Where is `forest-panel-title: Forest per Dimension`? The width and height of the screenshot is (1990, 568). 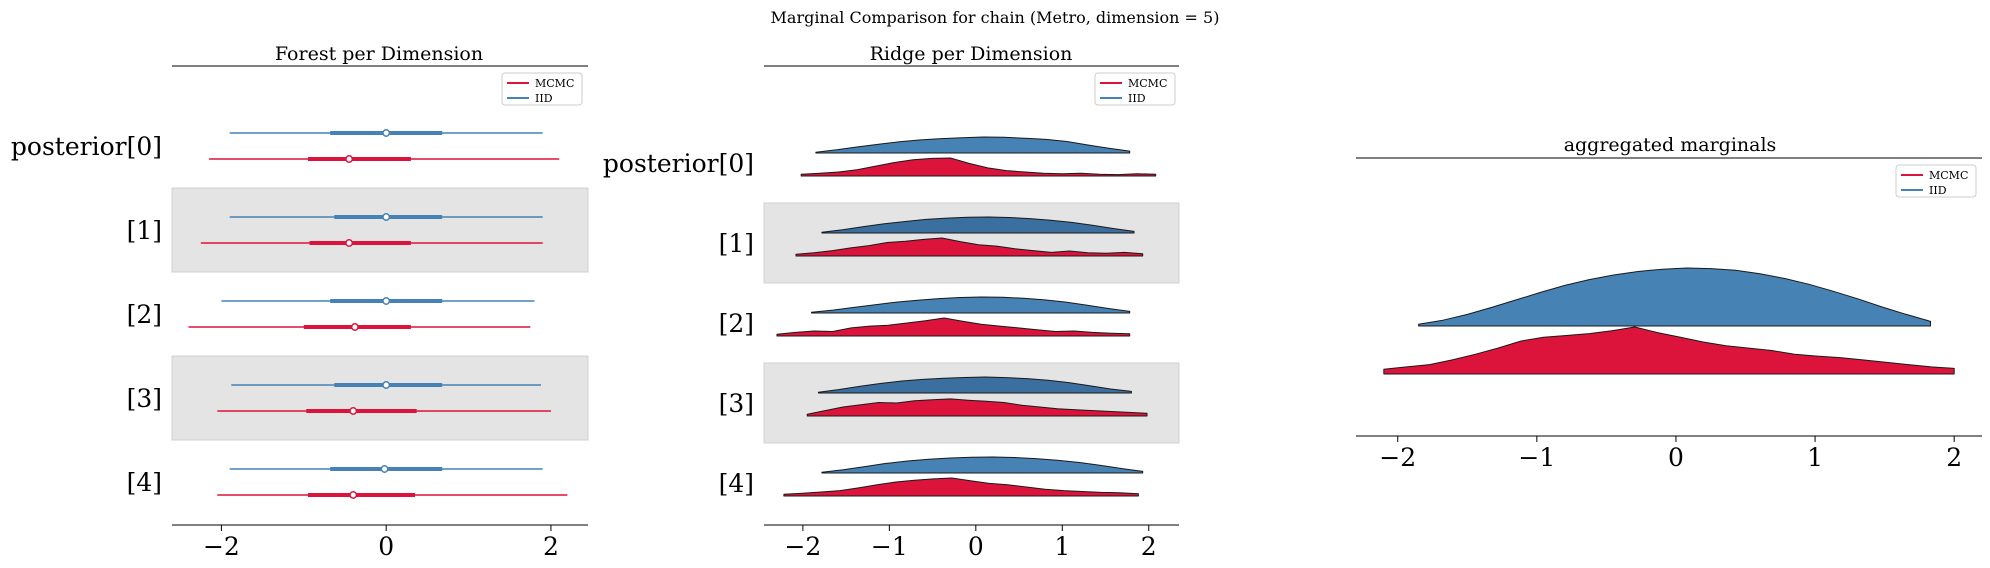
forest-panel-title: Forest per Dimension is located at coordinates (379, 54).